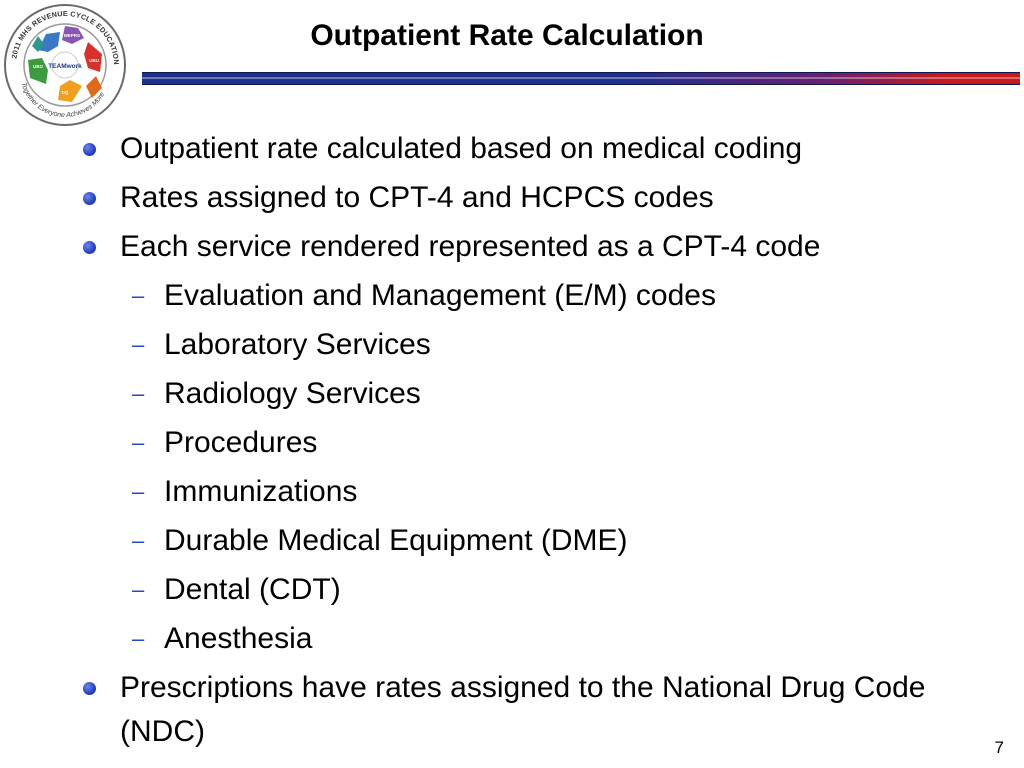 Image resolution: width=1024 pixels, height=768 pixels. I want to click on sub-bullet-item: – Procedures, so click(530, 443).